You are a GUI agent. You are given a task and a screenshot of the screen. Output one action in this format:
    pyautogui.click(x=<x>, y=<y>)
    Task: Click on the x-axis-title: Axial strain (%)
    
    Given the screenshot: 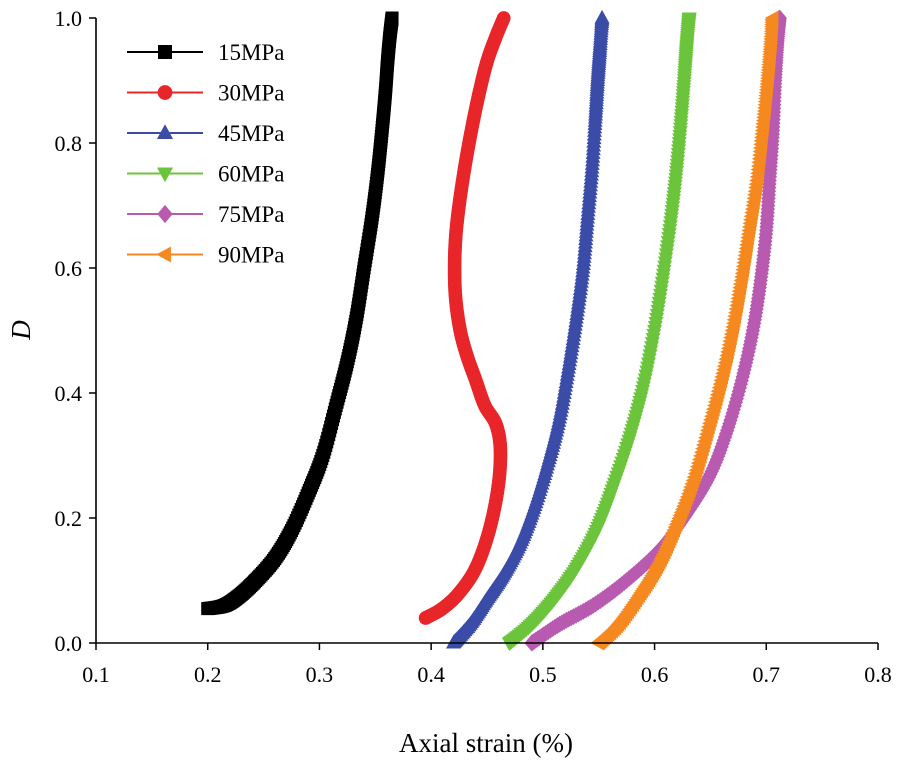 What is the action you would take?
    pyautogui.click(x=486, y=743)
    